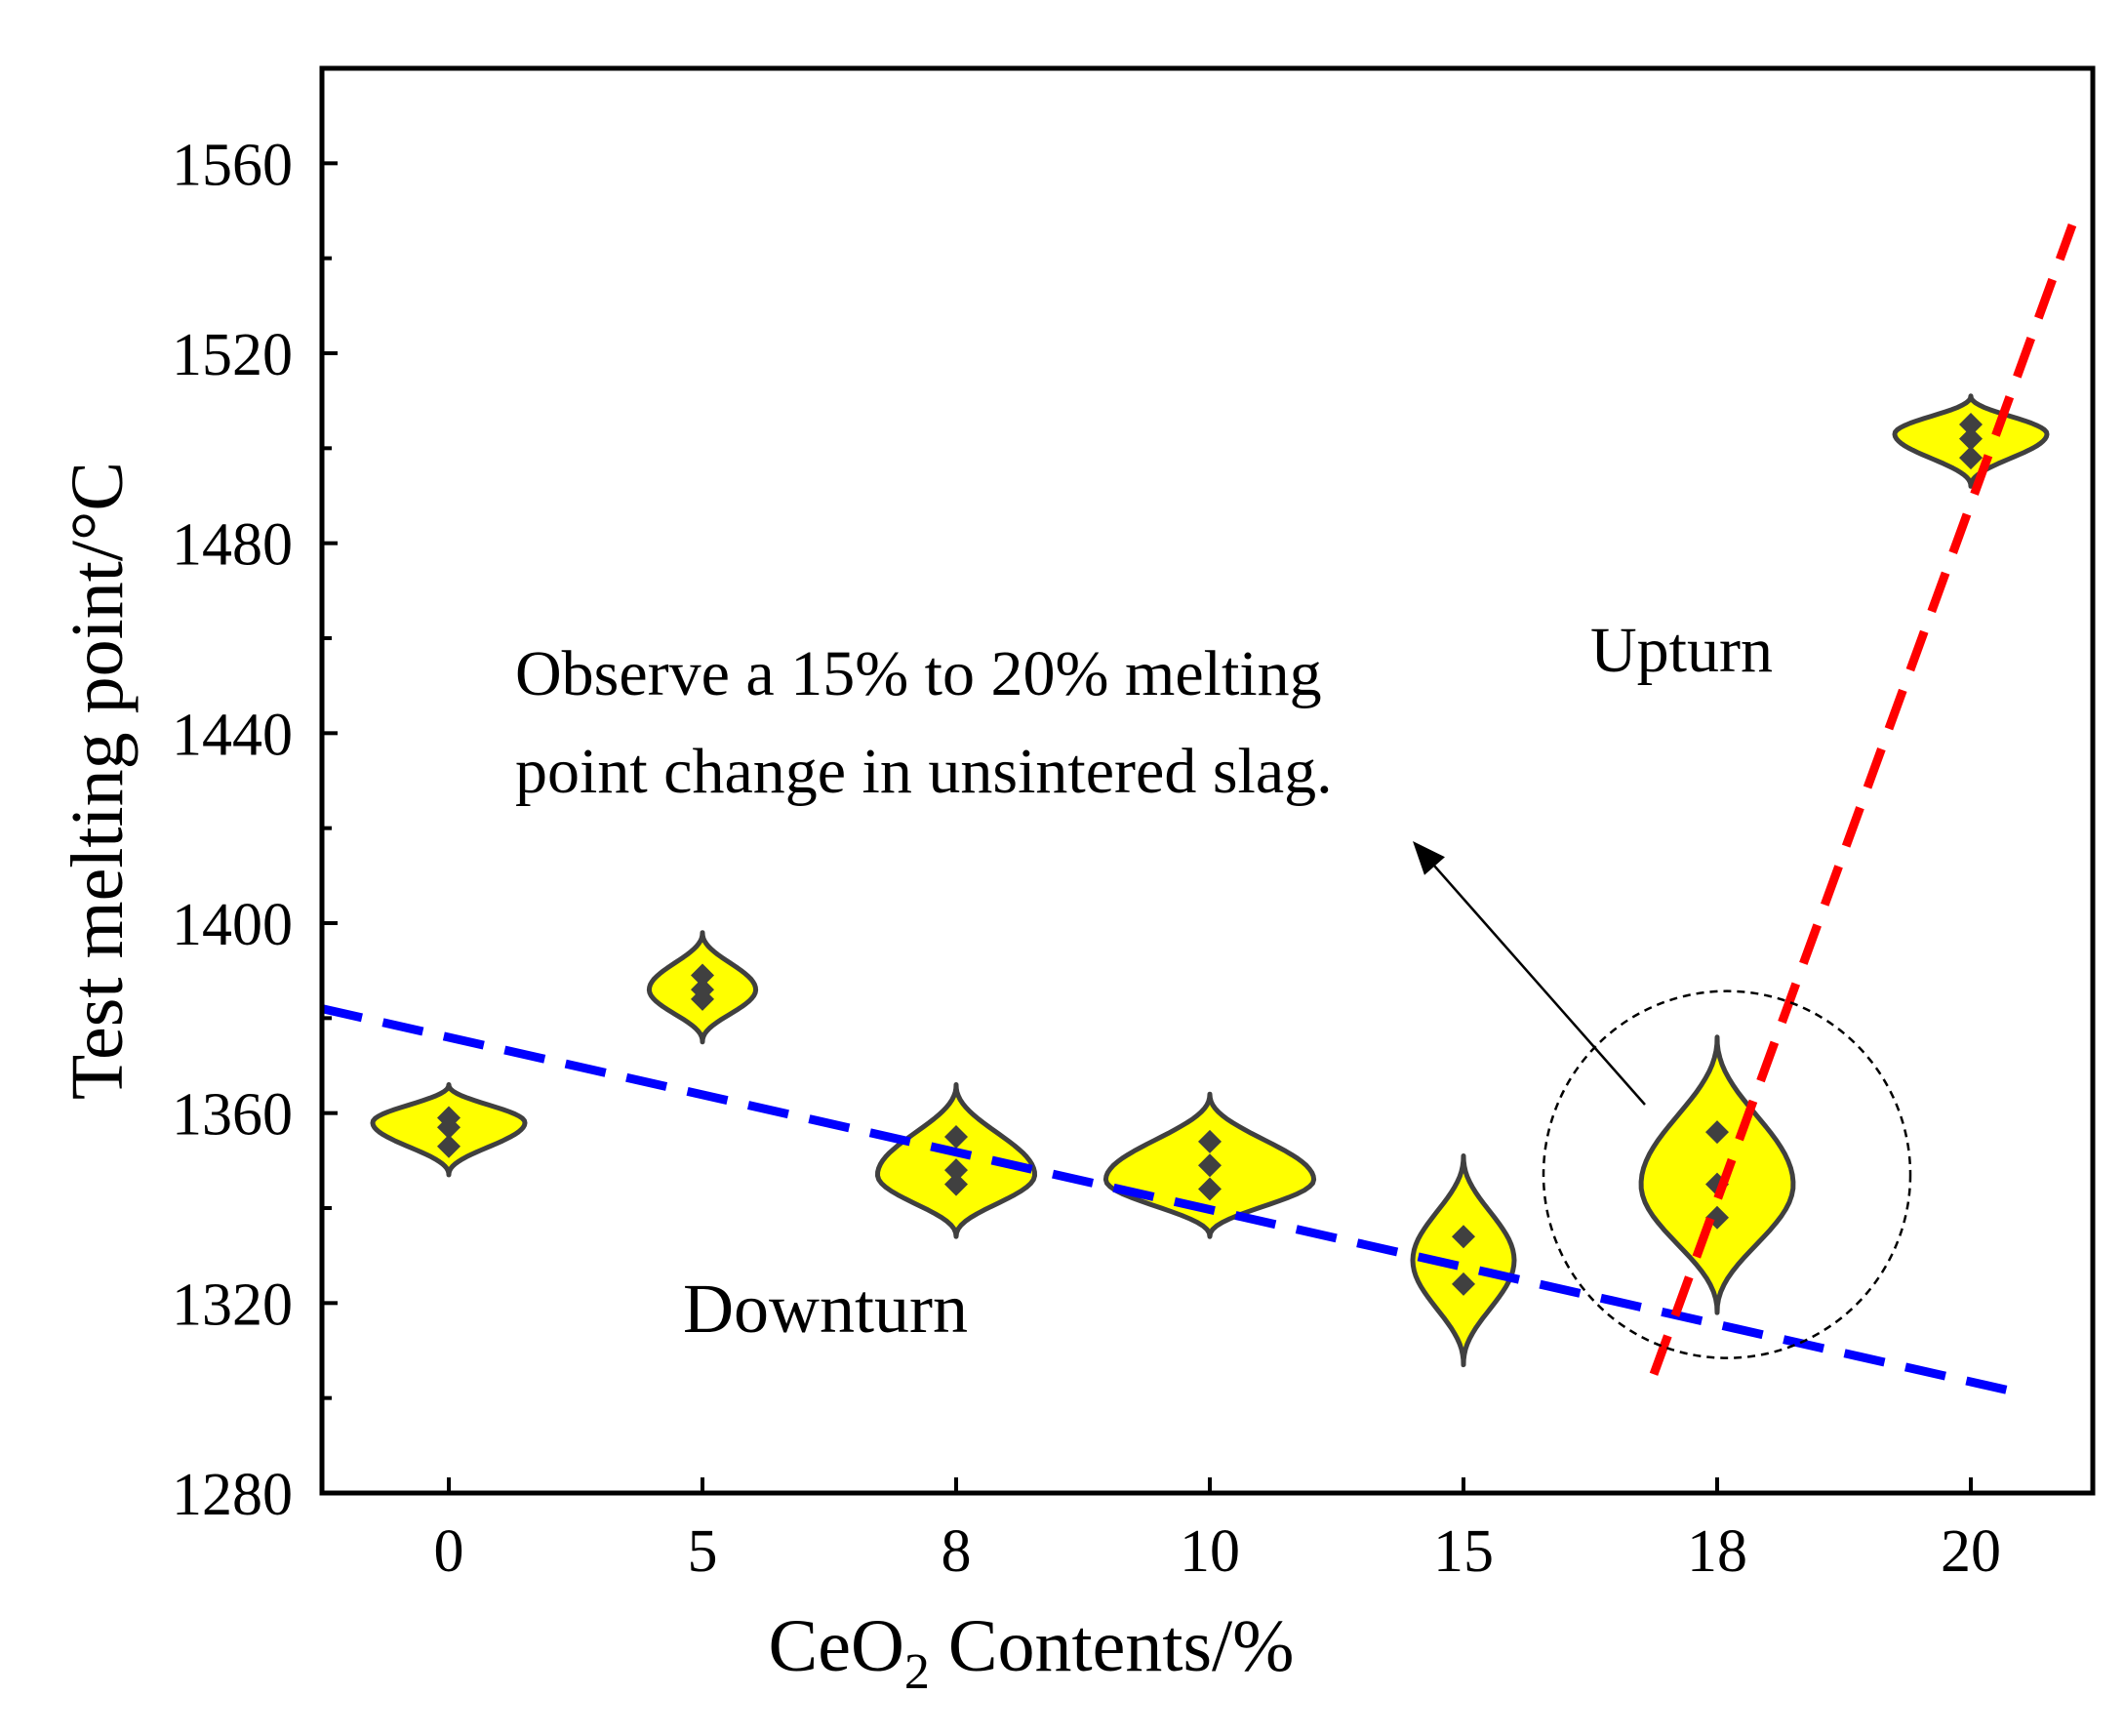 The height and width of the screenshot is (1736, 2124). I want to click on y-tick-label: 1440, so click(232, 735).